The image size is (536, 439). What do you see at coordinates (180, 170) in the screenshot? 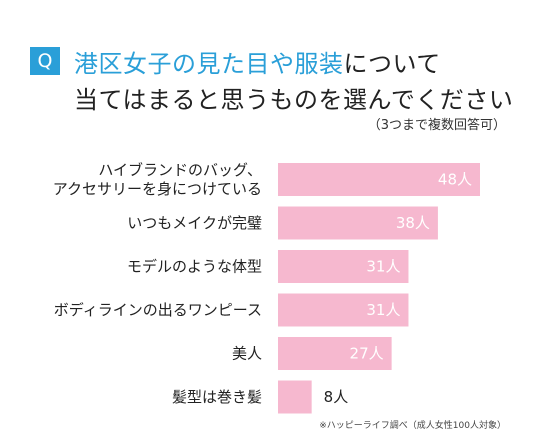
I see `category-label-0-line0: ハイブランドのバッグ、` at bounding box center [180, 170].